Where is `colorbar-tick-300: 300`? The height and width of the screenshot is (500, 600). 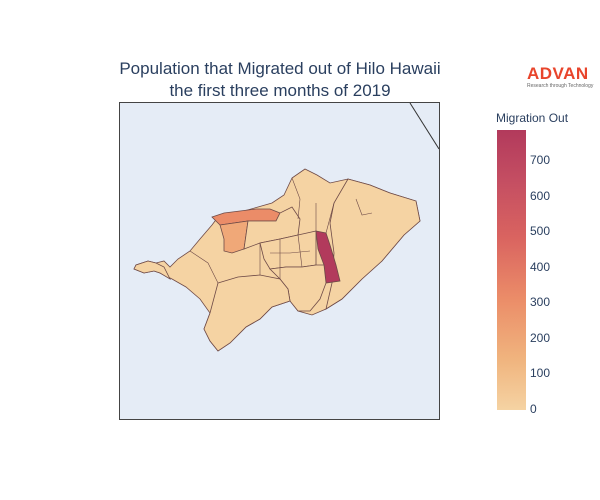
colorbar-tick-300: 300 is located at coordinates (540, 302).